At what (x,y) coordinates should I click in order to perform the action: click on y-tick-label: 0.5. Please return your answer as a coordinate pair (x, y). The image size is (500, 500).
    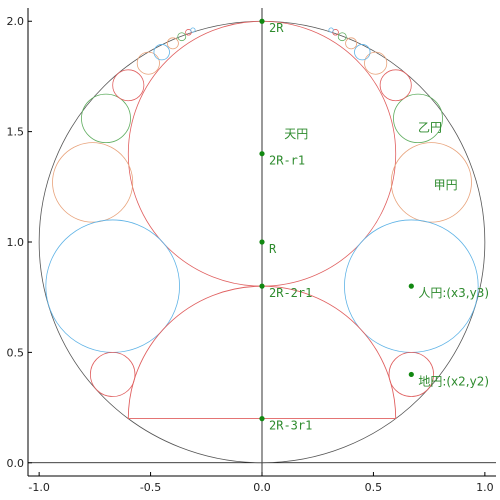
    Looking at the image, I should click on (16, 352).